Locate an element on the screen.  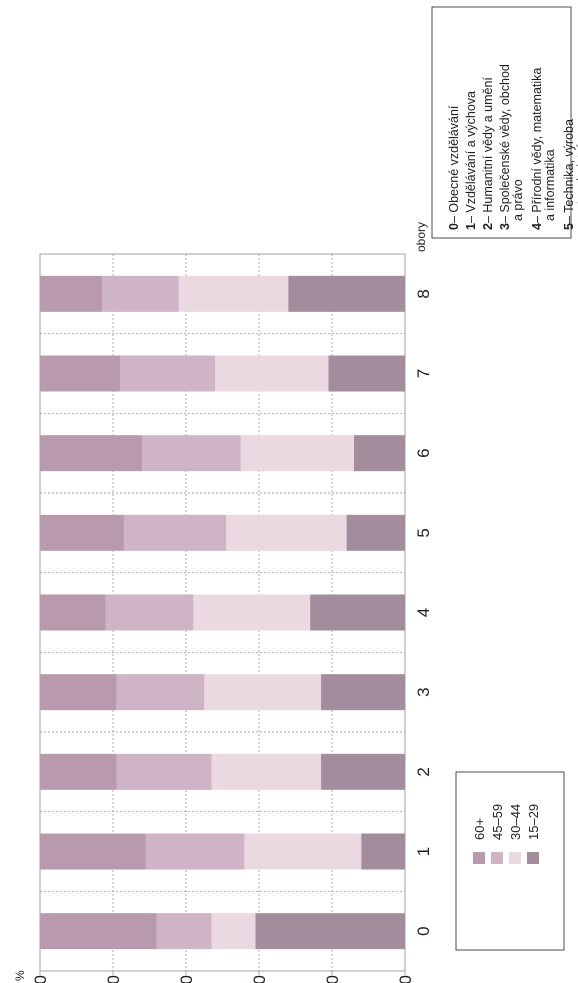
category-label: 8 is located at coordinates (423, 293).